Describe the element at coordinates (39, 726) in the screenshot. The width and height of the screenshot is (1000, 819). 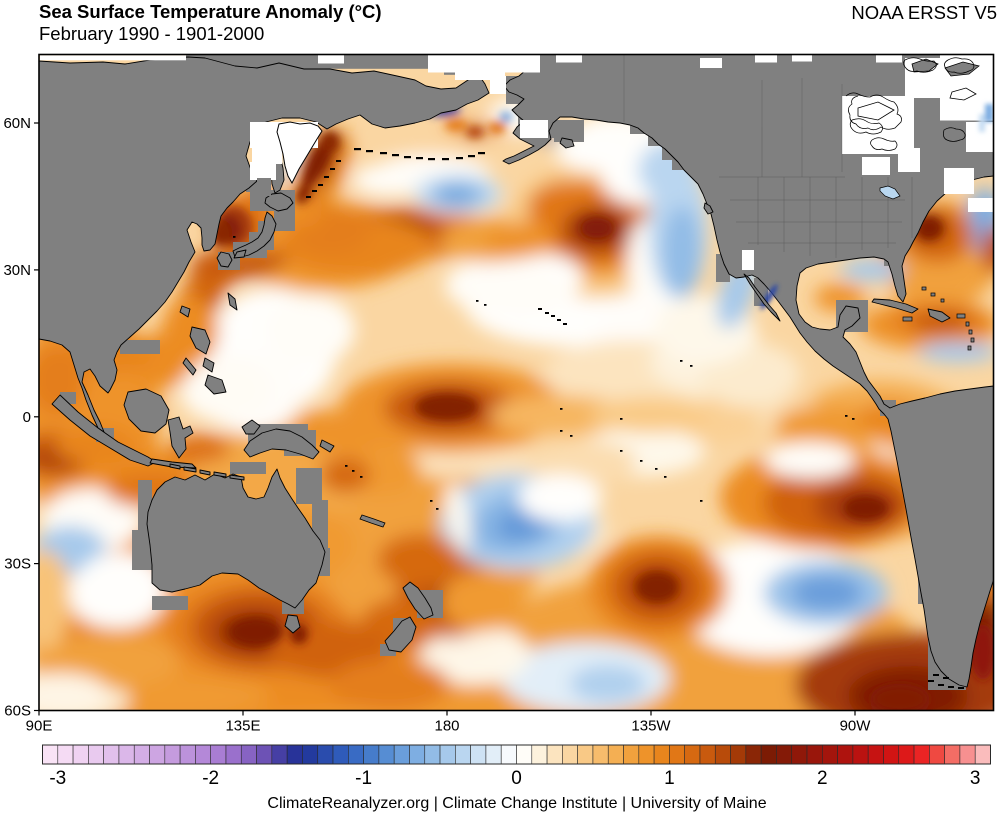
I see `svg-text: 90E` at that location.